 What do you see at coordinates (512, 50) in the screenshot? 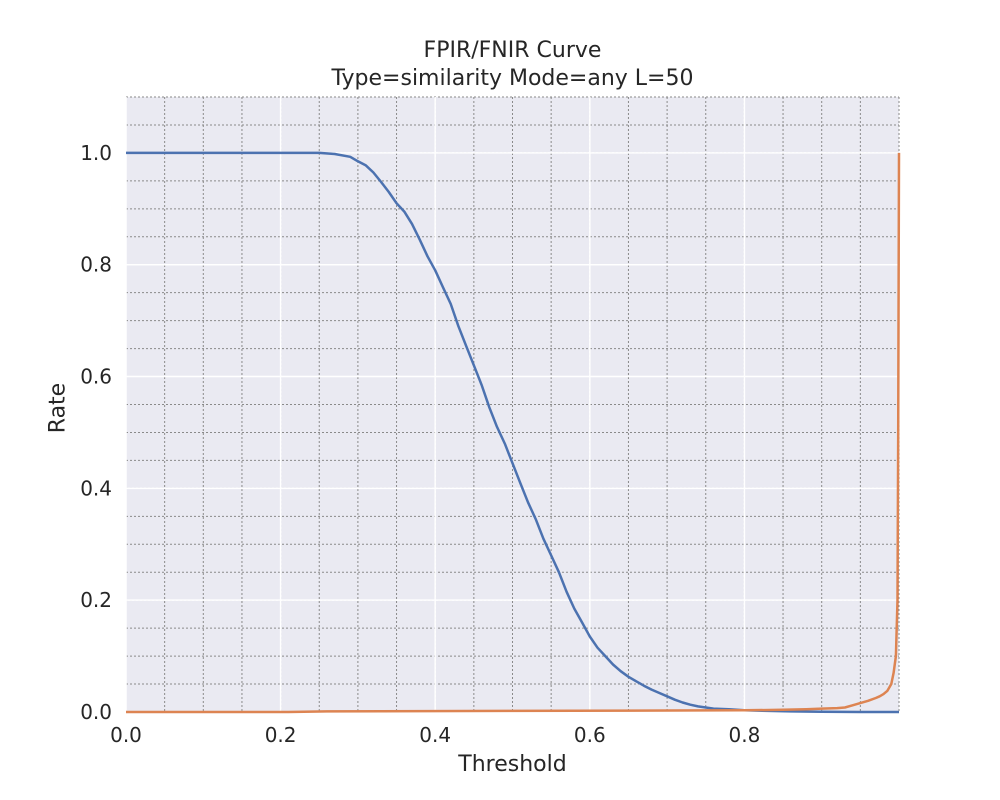
I see `chart-title: FPIR/FNIR Curve` at bounding box center [512, 50].